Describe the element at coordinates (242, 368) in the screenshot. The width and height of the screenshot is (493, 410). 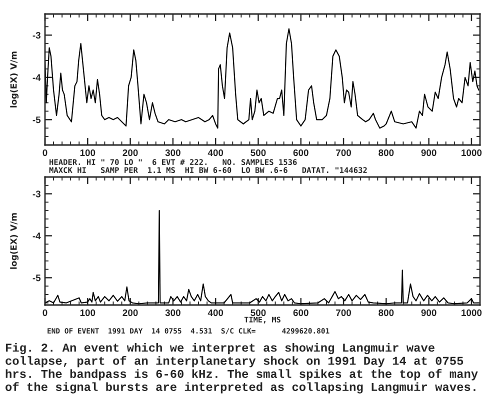
I see `caption: Fig. 2. An event which we interpret as showing Langmuir wave collapse, part of an interplanetary shock on 1991 Day 14 at 0755 hrs. The bandpass is 6-60 kHz. The small spikes at the top of many of the signal bursts are interpreted as collapsing Langmuir waves.` at that location.